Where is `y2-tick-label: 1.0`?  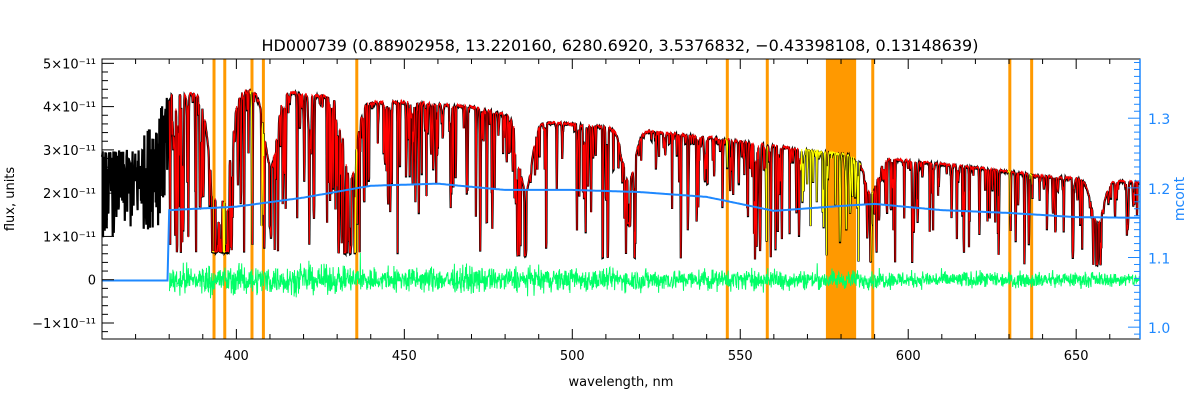
y2-tick-label: 1.0 is located at coordinates (1159, 329).